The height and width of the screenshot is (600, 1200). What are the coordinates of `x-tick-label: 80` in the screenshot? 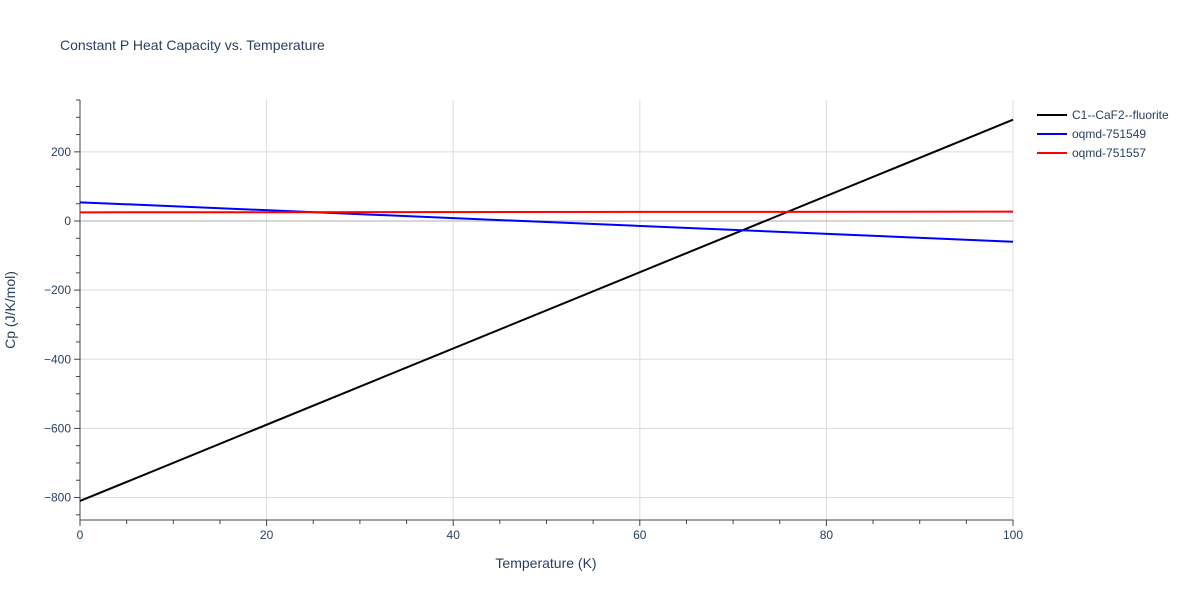 It's located at (827, 535).